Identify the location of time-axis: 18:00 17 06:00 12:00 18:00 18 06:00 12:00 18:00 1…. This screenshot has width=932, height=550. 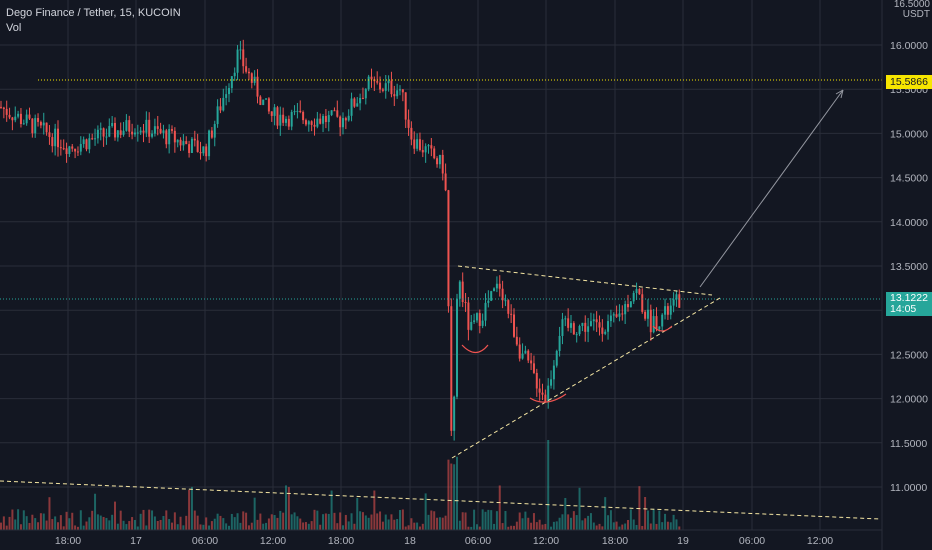
(441, 538).